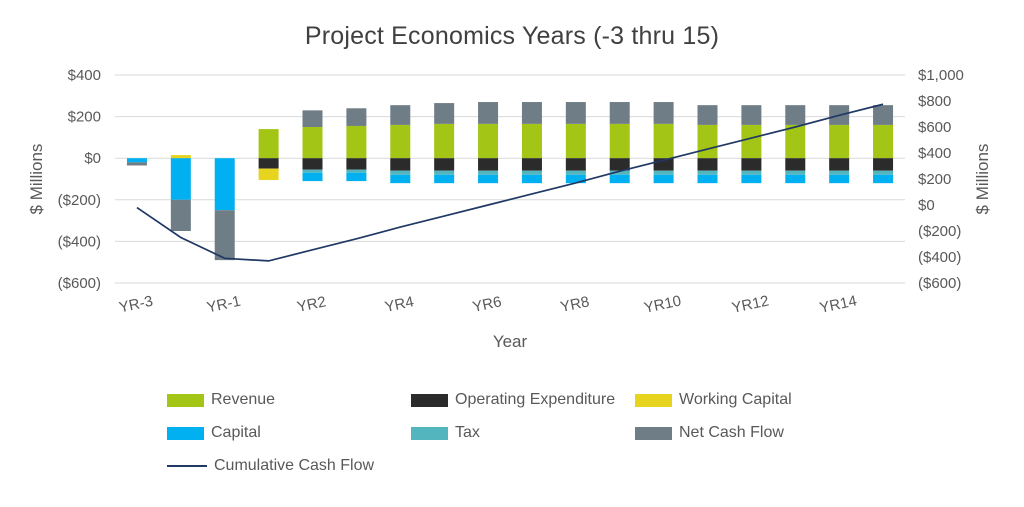 This screenshot has width=1024, height=507. I want to click on x-axis-tick: YR14, so click(838, 304).